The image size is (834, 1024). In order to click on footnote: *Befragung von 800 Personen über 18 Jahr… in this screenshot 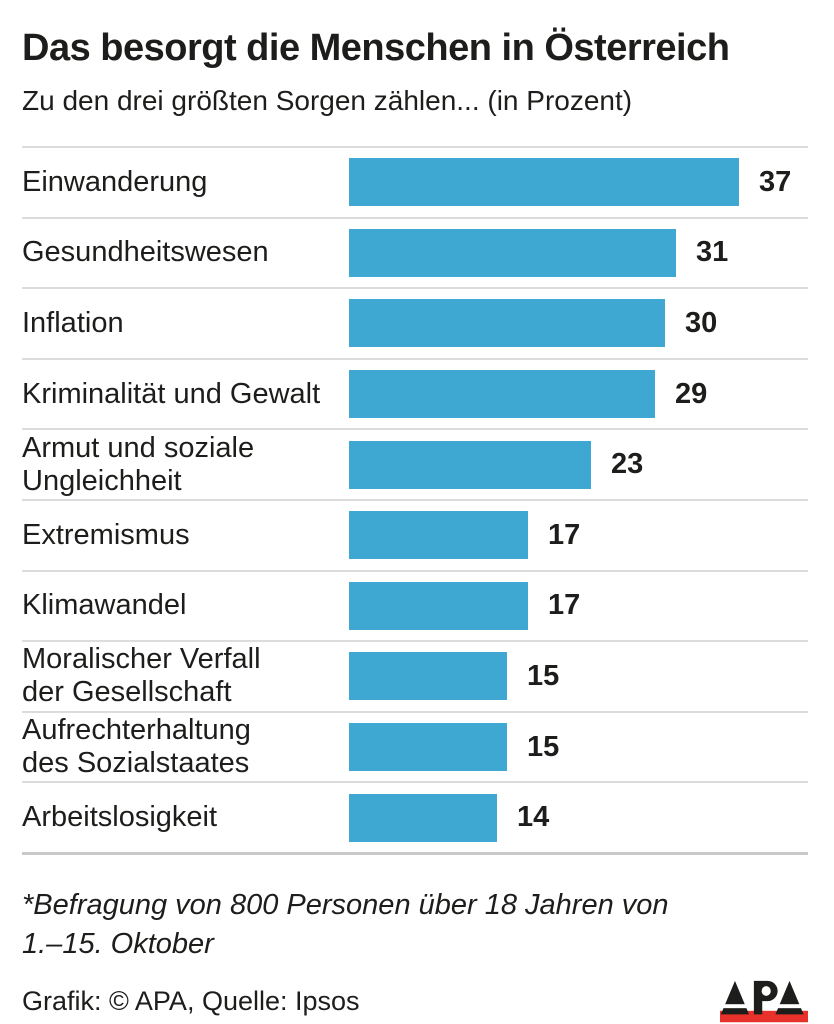, I will do `click(415, 925)`.